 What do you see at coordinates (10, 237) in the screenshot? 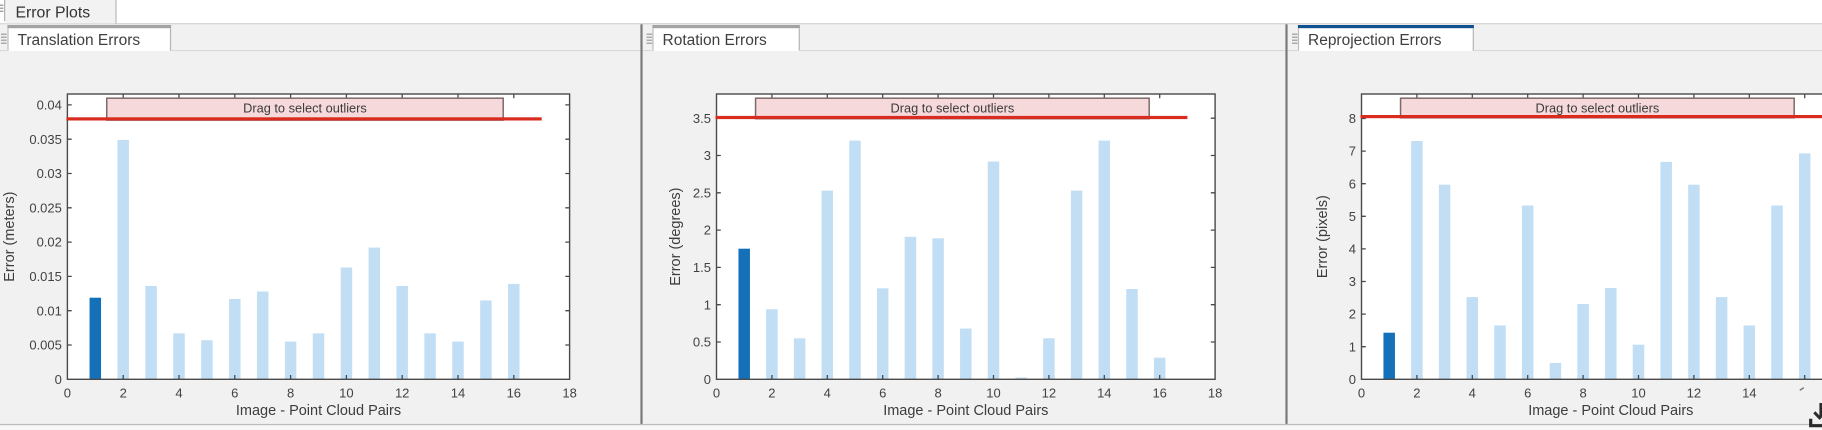
I see `svg-text: Error (meters)` at bounding box center [10, 237].